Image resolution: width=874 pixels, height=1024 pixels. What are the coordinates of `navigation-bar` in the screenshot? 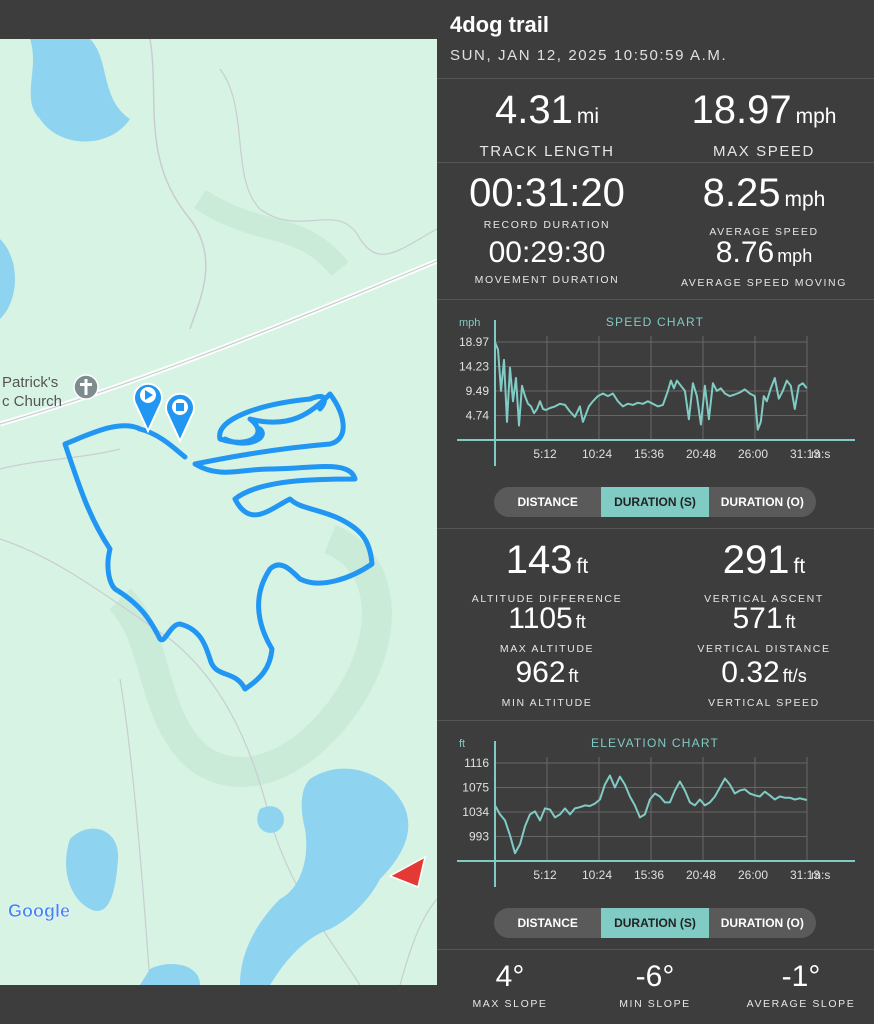 It's located at (218, 1004).